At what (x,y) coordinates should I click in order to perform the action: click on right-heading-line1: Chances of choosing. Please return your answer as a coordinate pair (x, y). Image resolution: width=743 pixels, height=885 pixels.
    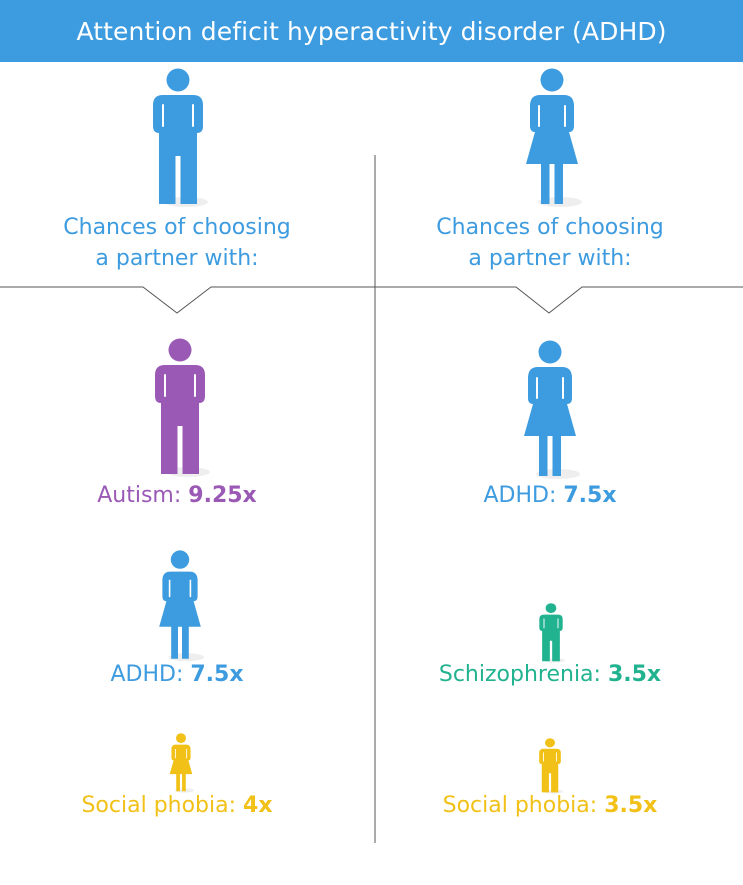
    Looking at the image, I should click on (550, 227).